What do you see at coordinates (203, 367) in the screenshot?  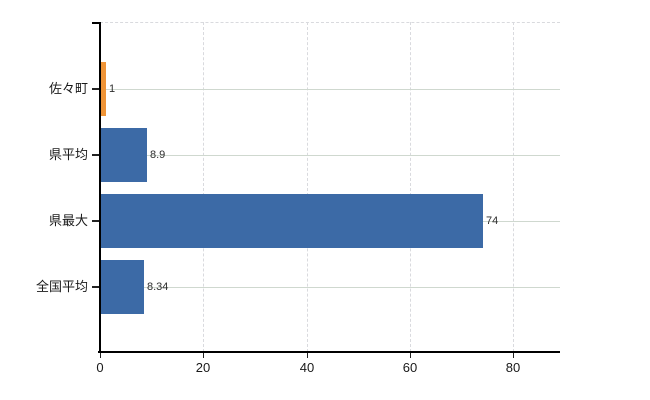 I see `x-tick-label: 20` at bounding box center [203, 367].